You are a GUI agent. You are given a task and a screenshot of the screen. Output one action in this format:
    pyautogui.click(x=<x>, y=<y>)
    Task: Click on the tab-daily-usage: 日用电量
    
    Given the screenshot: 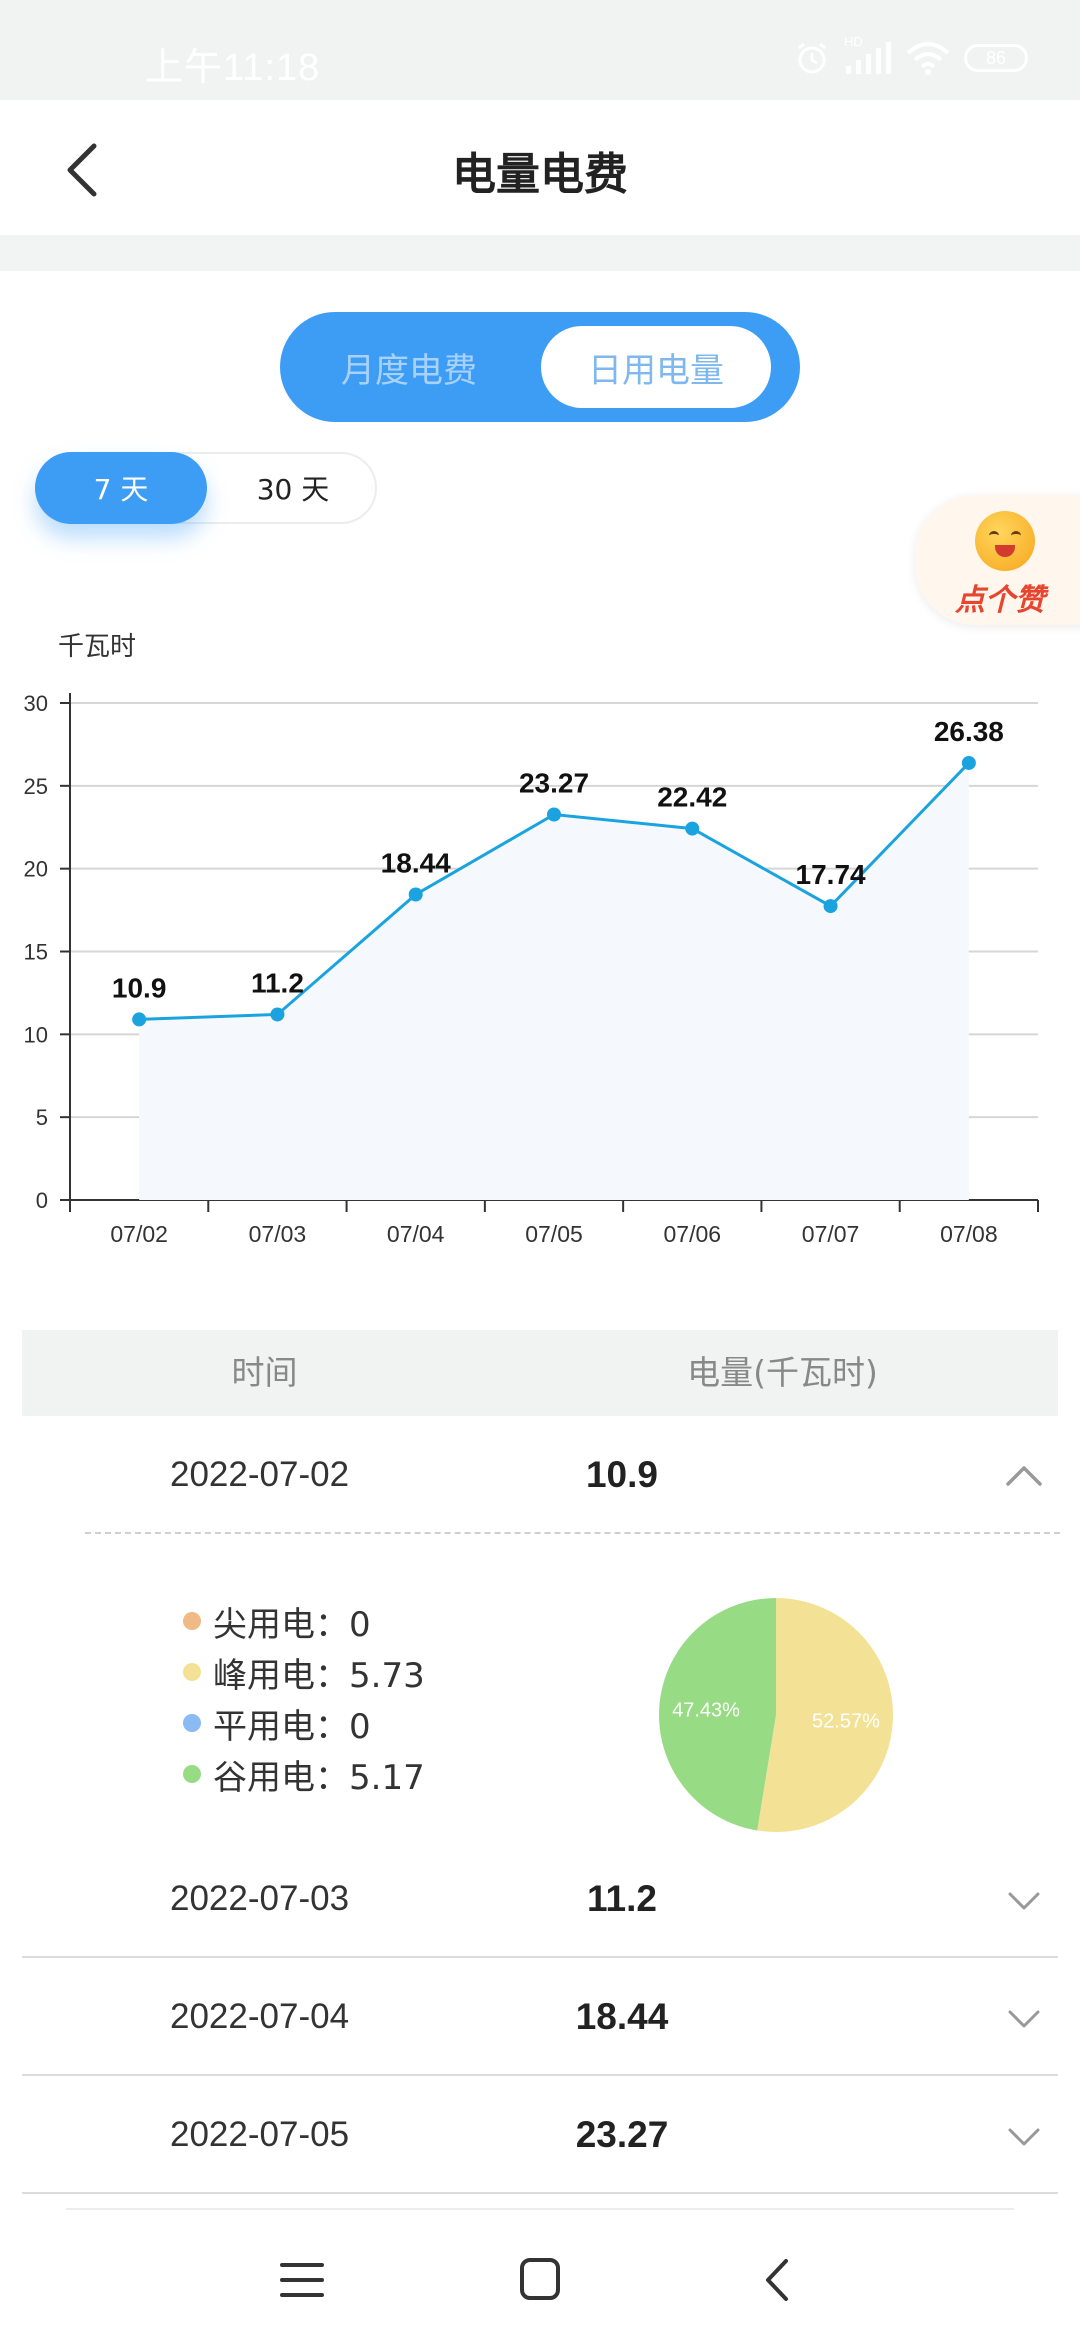 What is the action you would take?
    pyautogui.click(x=656, y=367)
    